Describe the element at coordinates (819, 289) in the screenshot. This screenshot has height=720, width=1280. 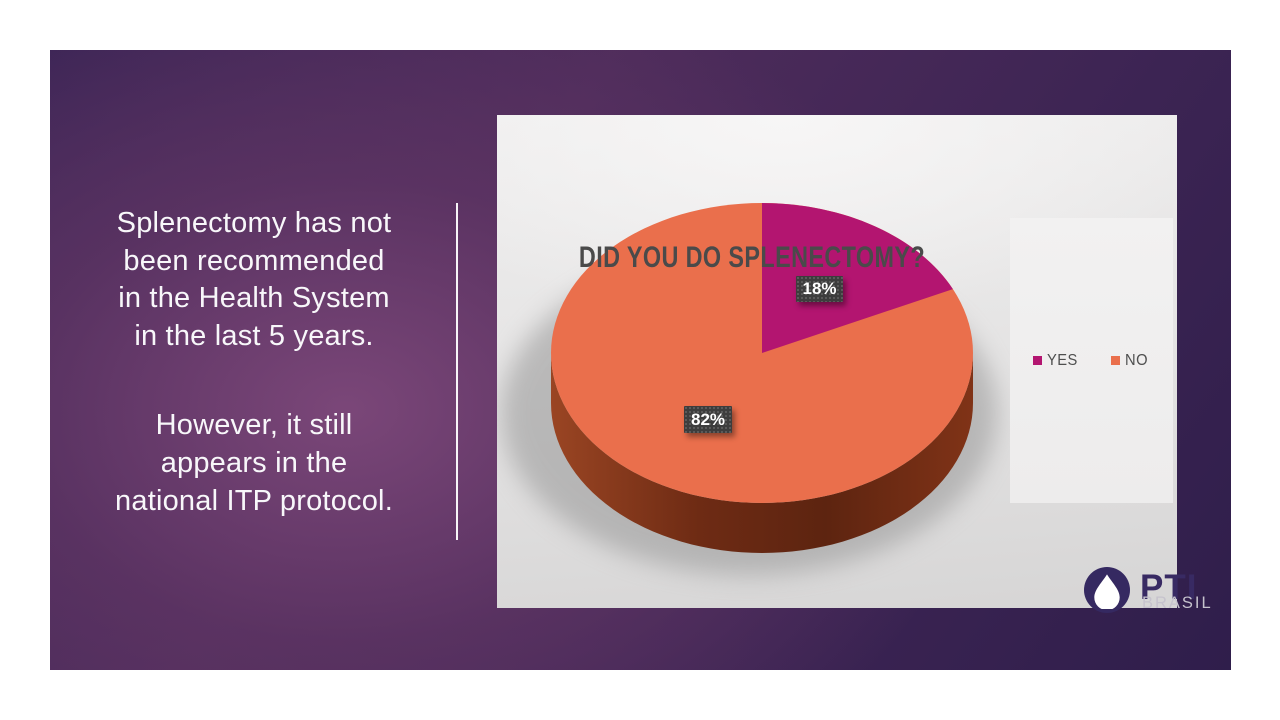
I see `pie-label-yes: 18%` at that location.